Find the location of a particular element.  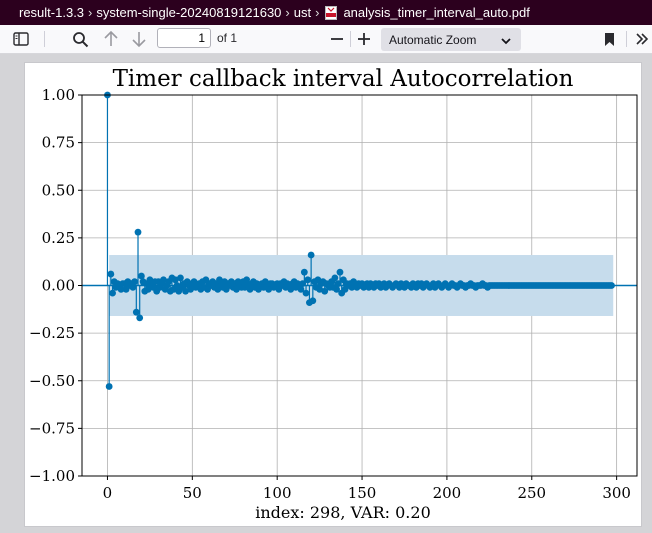

arrow-up-icon is located at coordinates (111, 39).